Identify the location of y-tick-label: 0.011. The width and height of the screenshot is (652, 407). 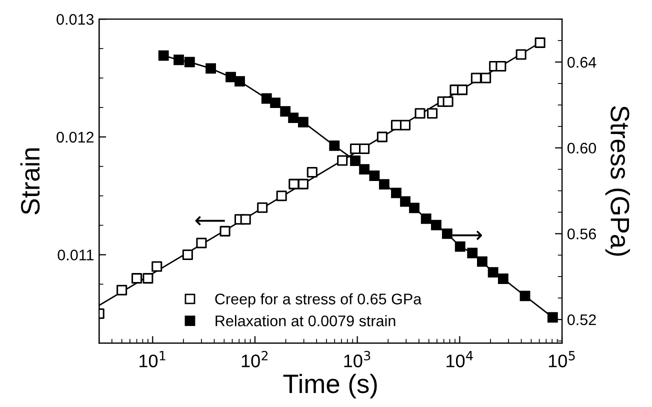
(76, 255).